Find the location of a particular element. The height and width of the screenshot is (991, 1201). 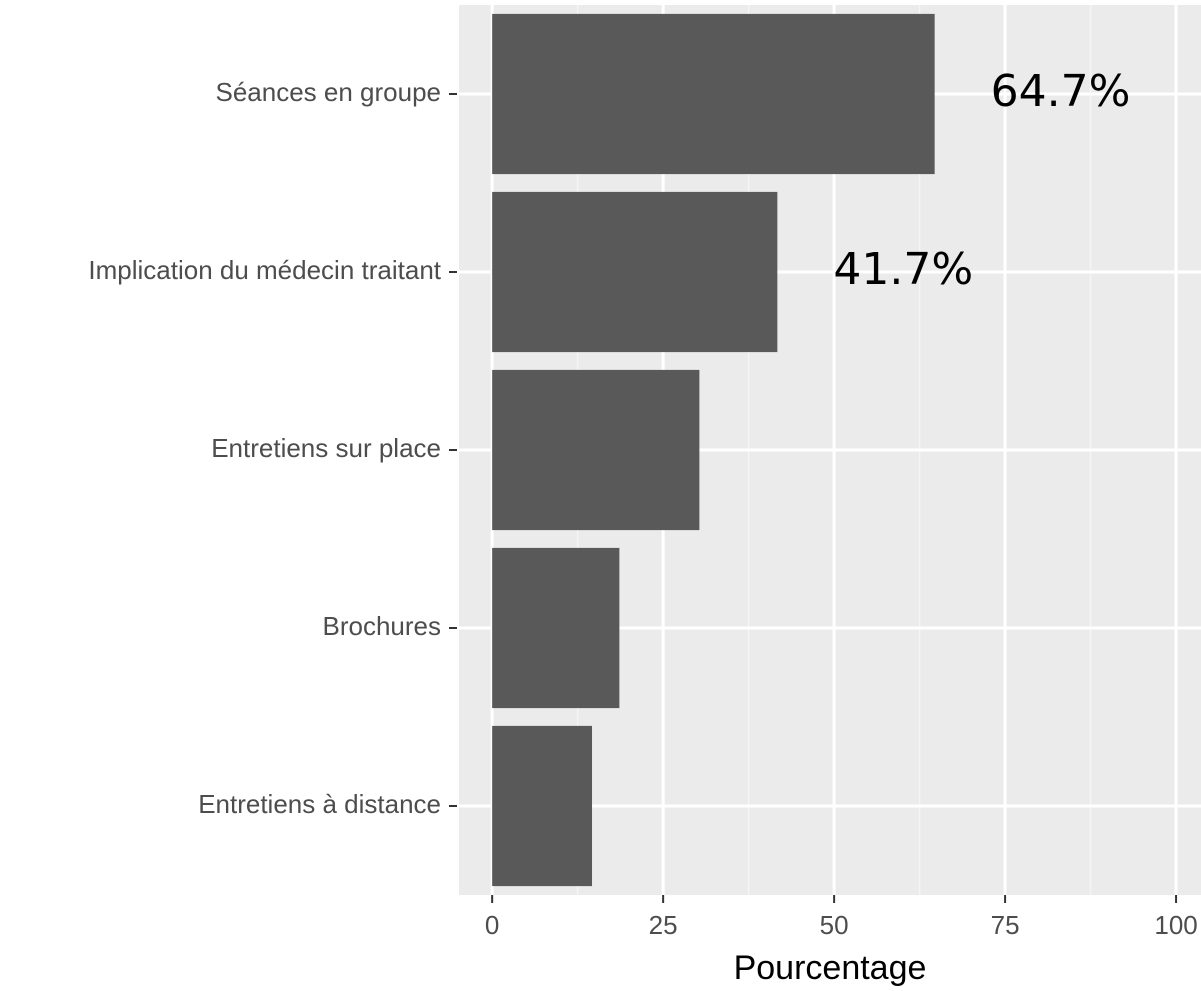

x-tick-label: 0 is located at coordinates (492, 925).